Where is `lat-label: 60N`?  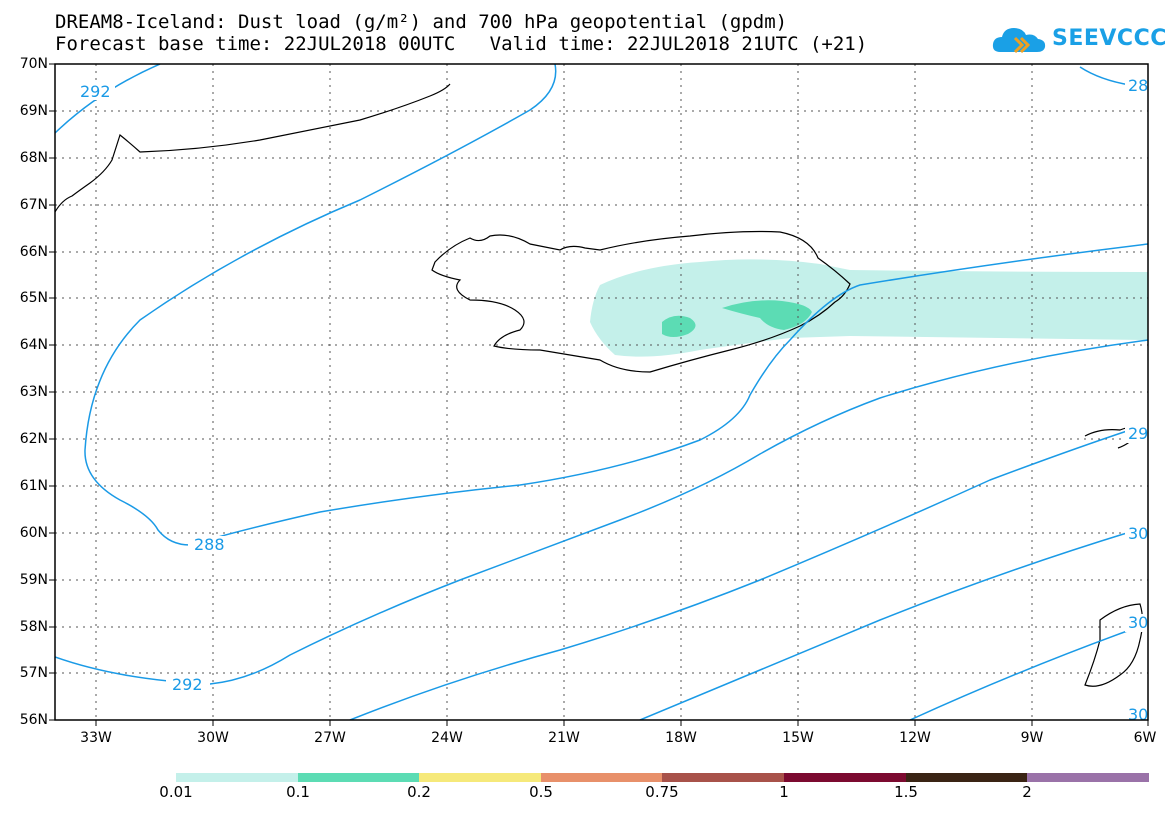
lat-label: 60N is located at coordinates (33, 533).